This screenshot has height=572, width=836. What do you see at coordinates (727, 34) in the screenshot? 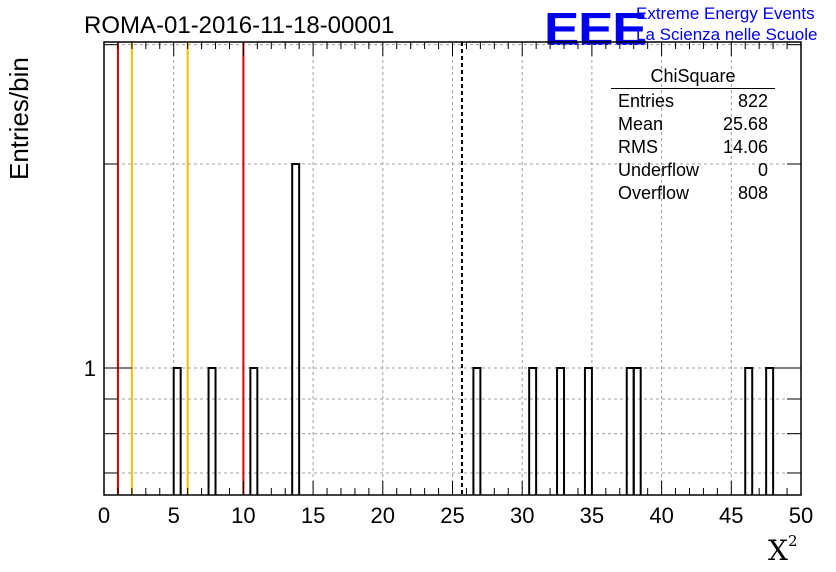
I see `logo-caption-line2: La Scienza nelle Scuole` at bounding box center [727, 34].